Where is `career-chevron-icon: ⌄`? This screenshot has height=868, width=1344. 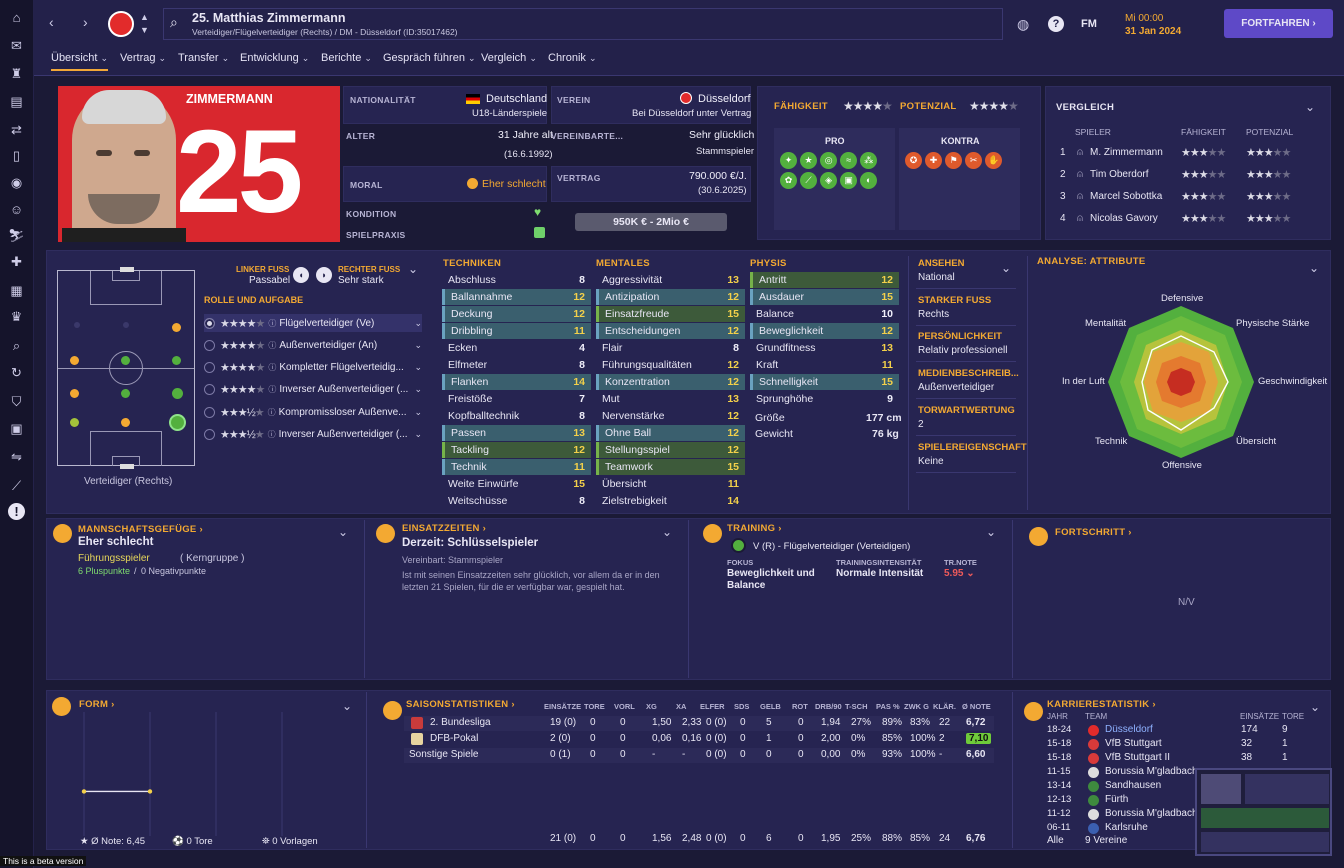
career-chevron-icon: ⌄ is located at coordinates (1315, 707).